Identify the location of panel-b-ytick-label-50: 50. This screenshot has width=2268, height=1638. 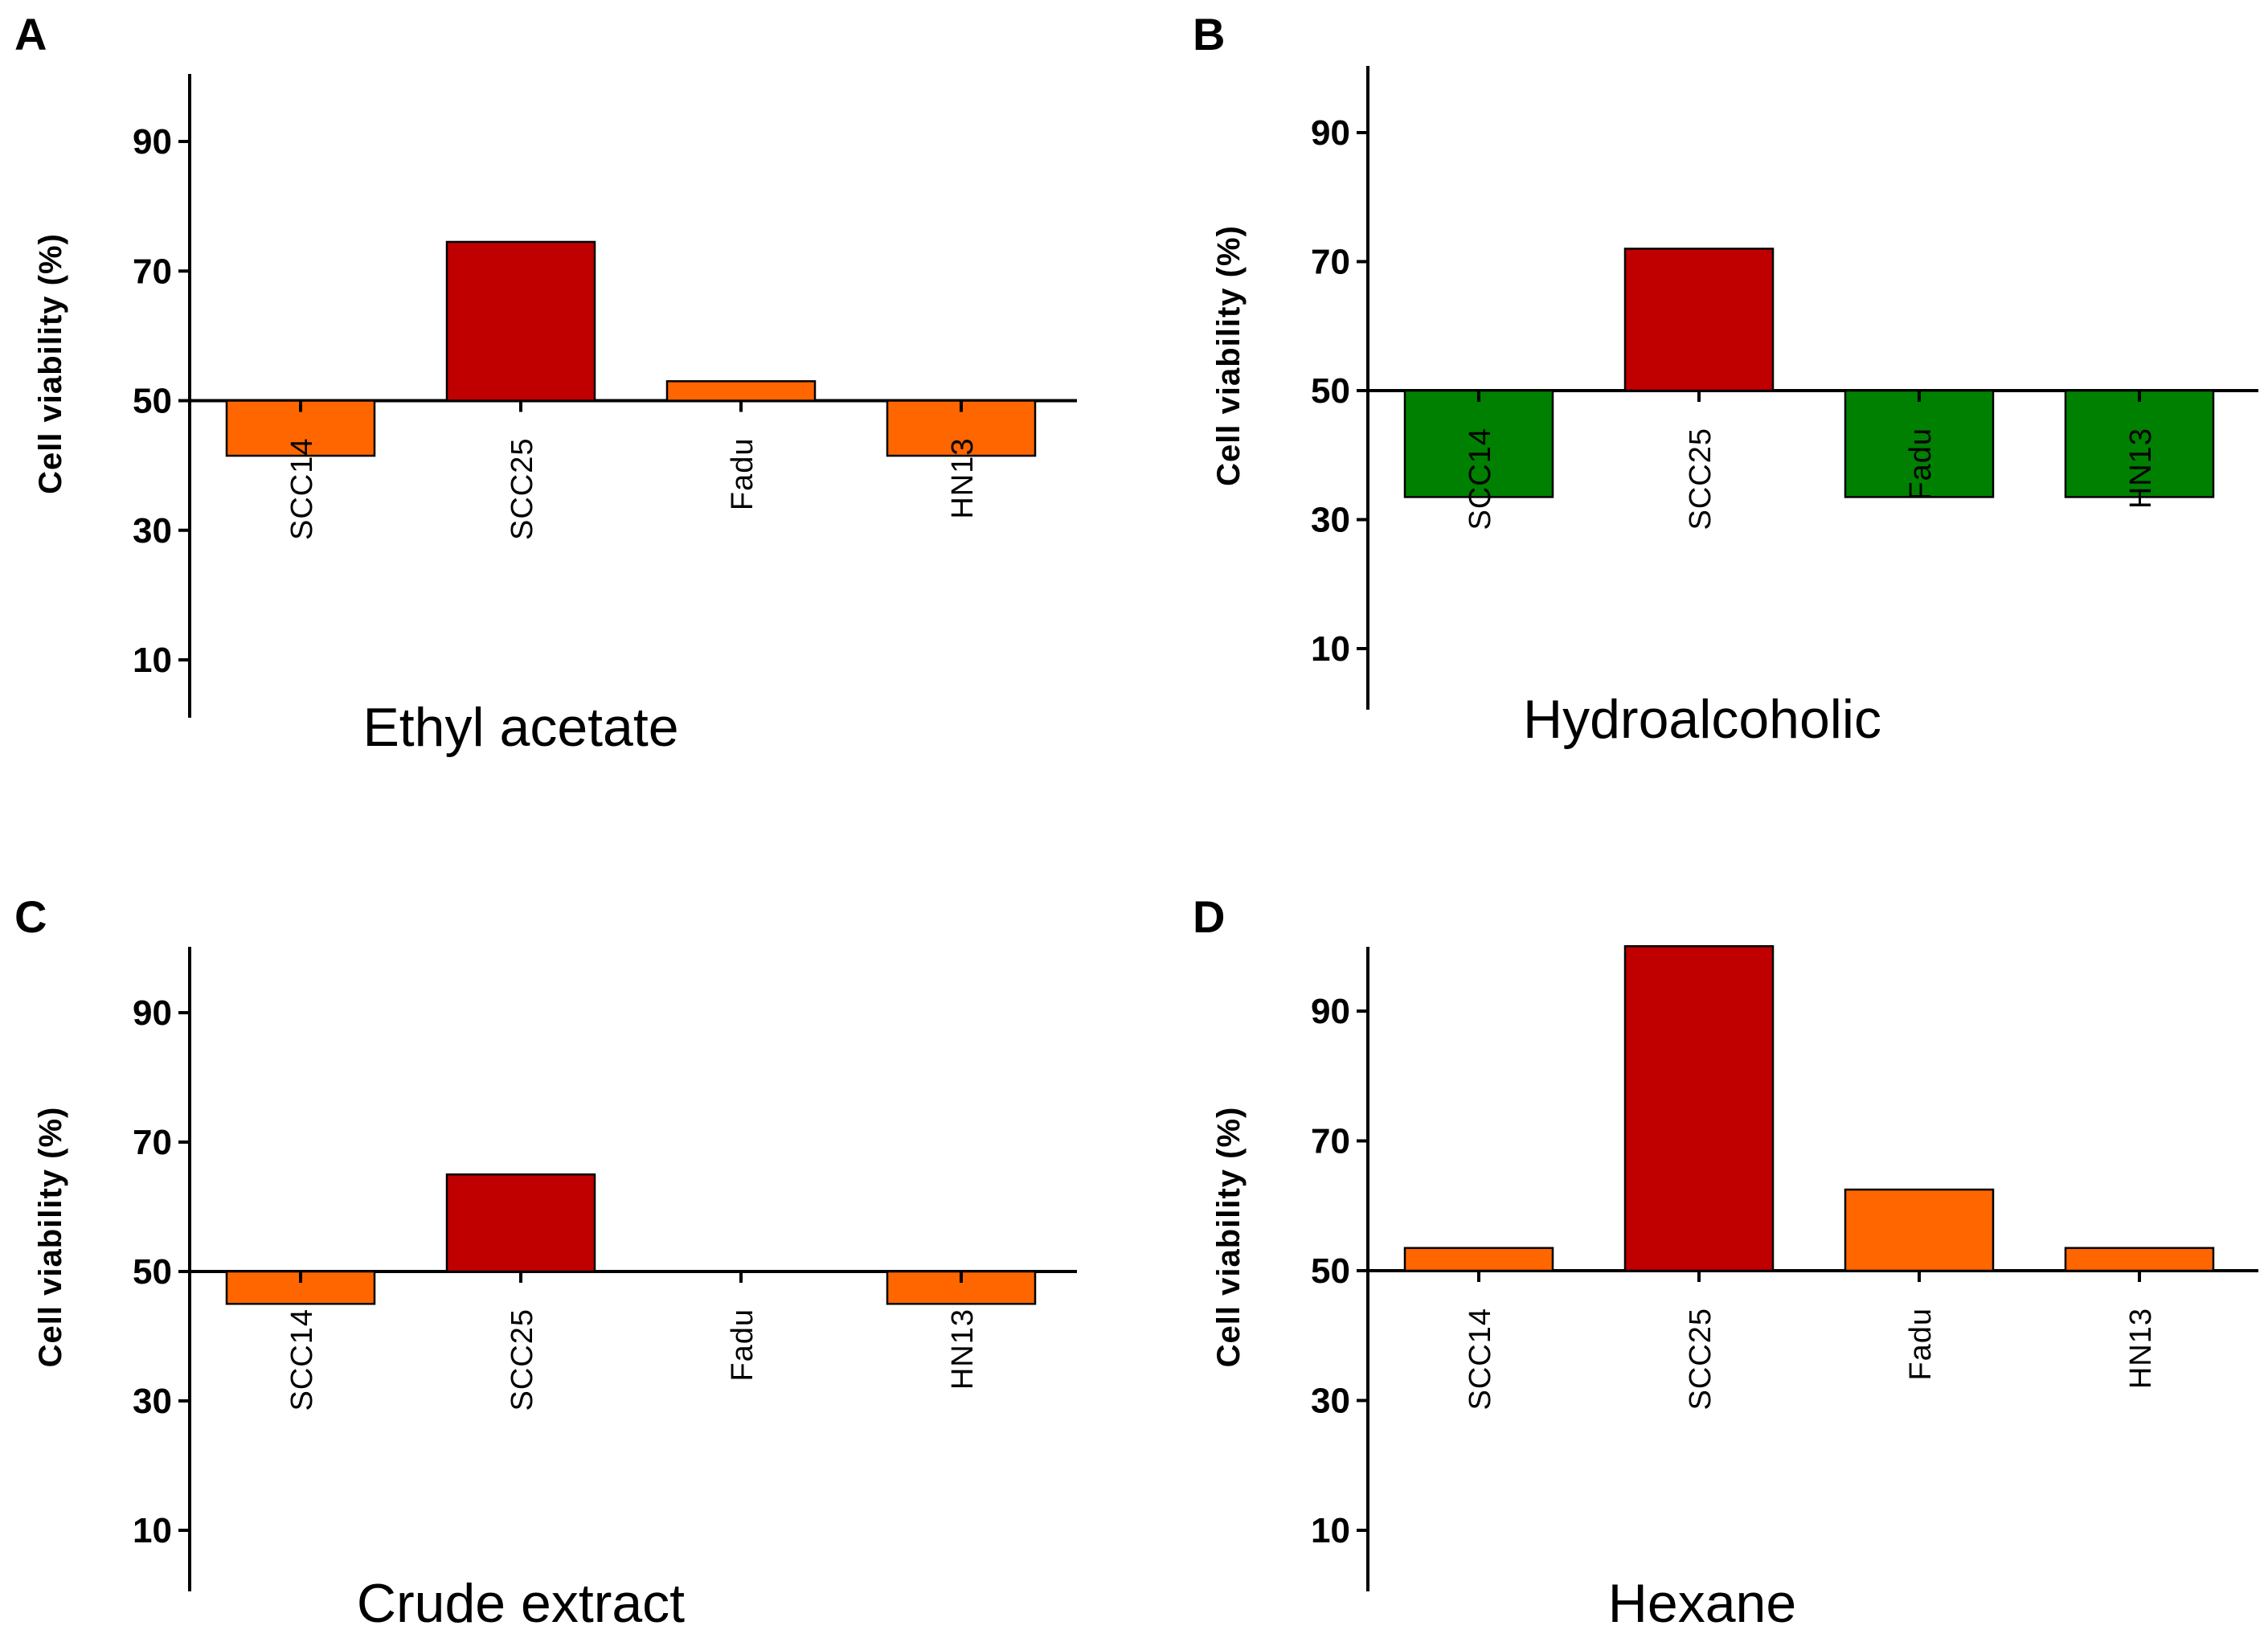
(1330, 391).